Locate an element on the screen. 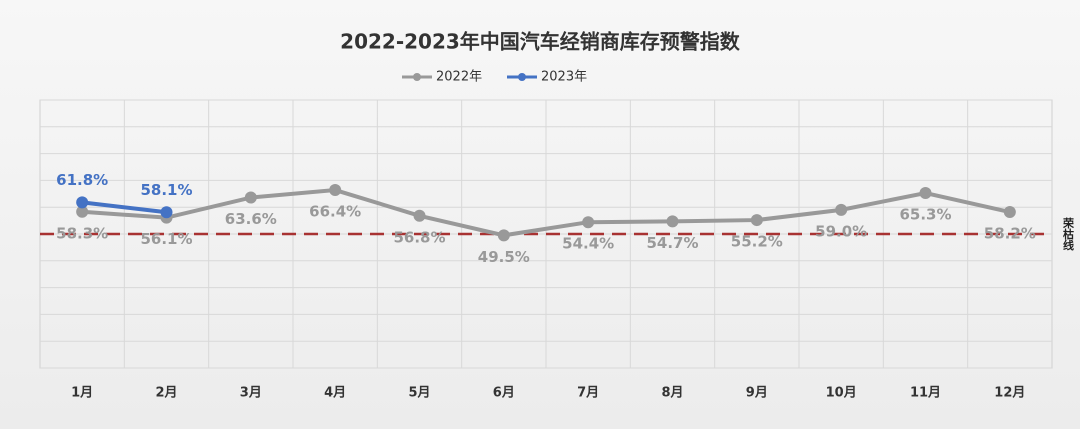 The image size is (1080, 429). legend-label: 2023年 is located at coordinates (564, 77).